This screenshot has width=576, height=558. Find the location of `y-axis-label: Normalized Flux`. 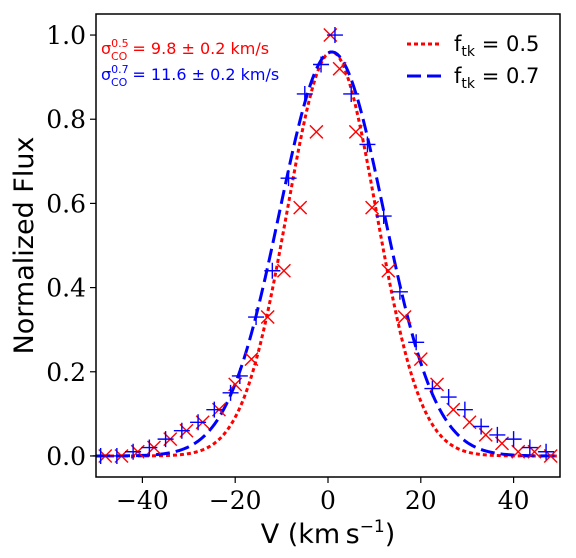

y-axis-label: Normalized Flux is located at coordinates (24, 246).